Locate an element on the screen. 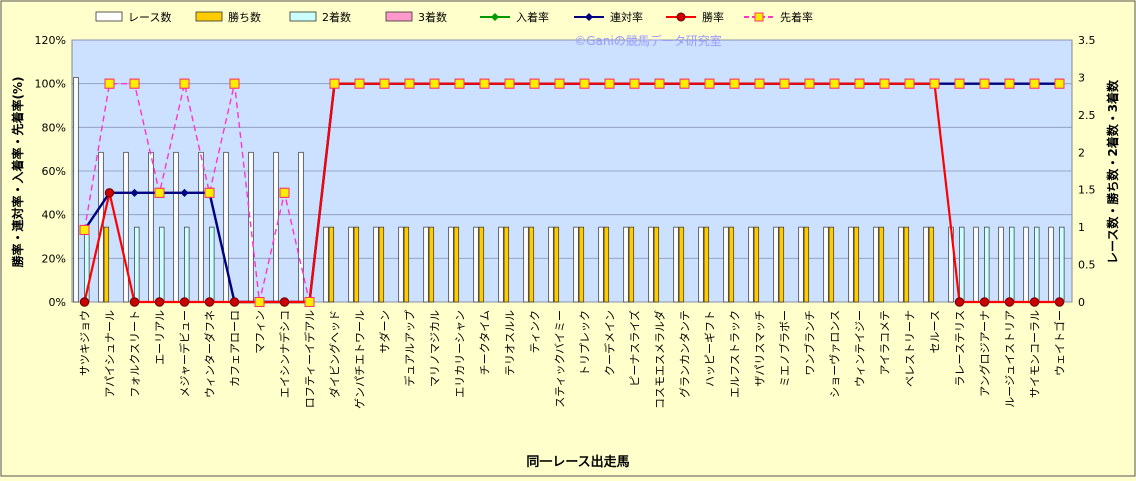 This screenshot has height=481, width=1136. x-tick-label: エイシンナデシコ is located at coordinates (285, 354).